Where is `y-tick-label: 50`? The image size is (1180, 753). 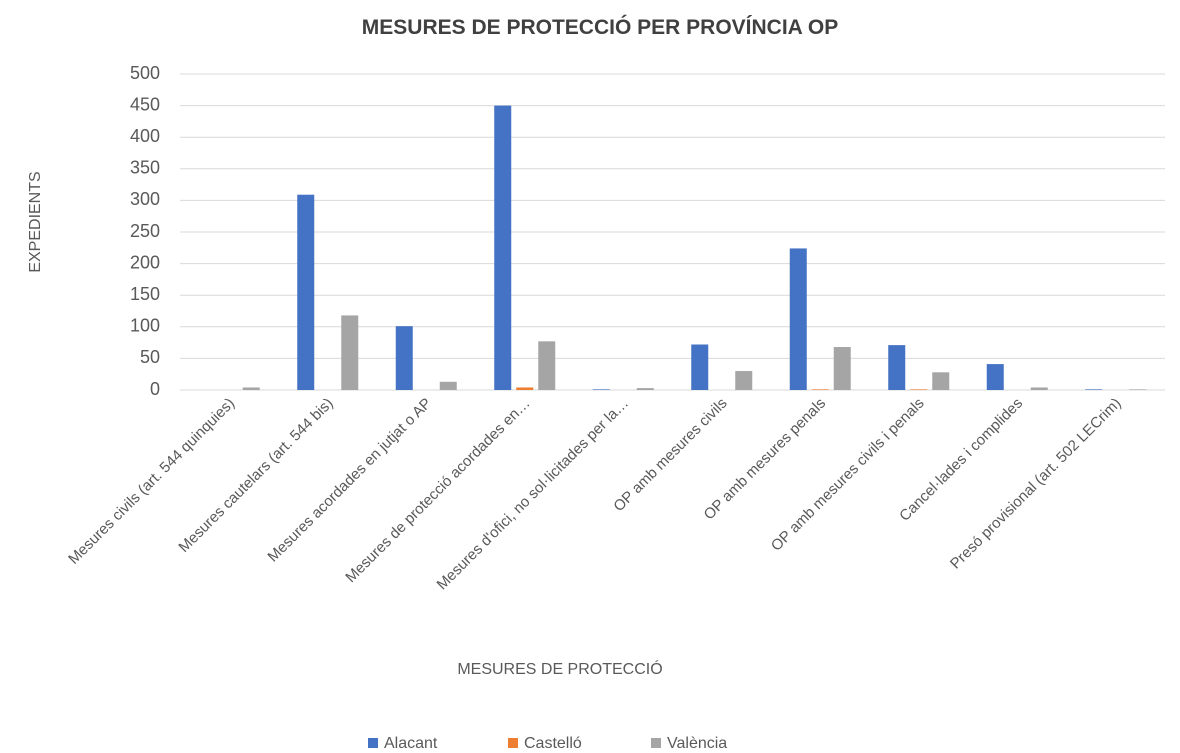 y-tick-label: 50 is located at coordinates (150, 357).